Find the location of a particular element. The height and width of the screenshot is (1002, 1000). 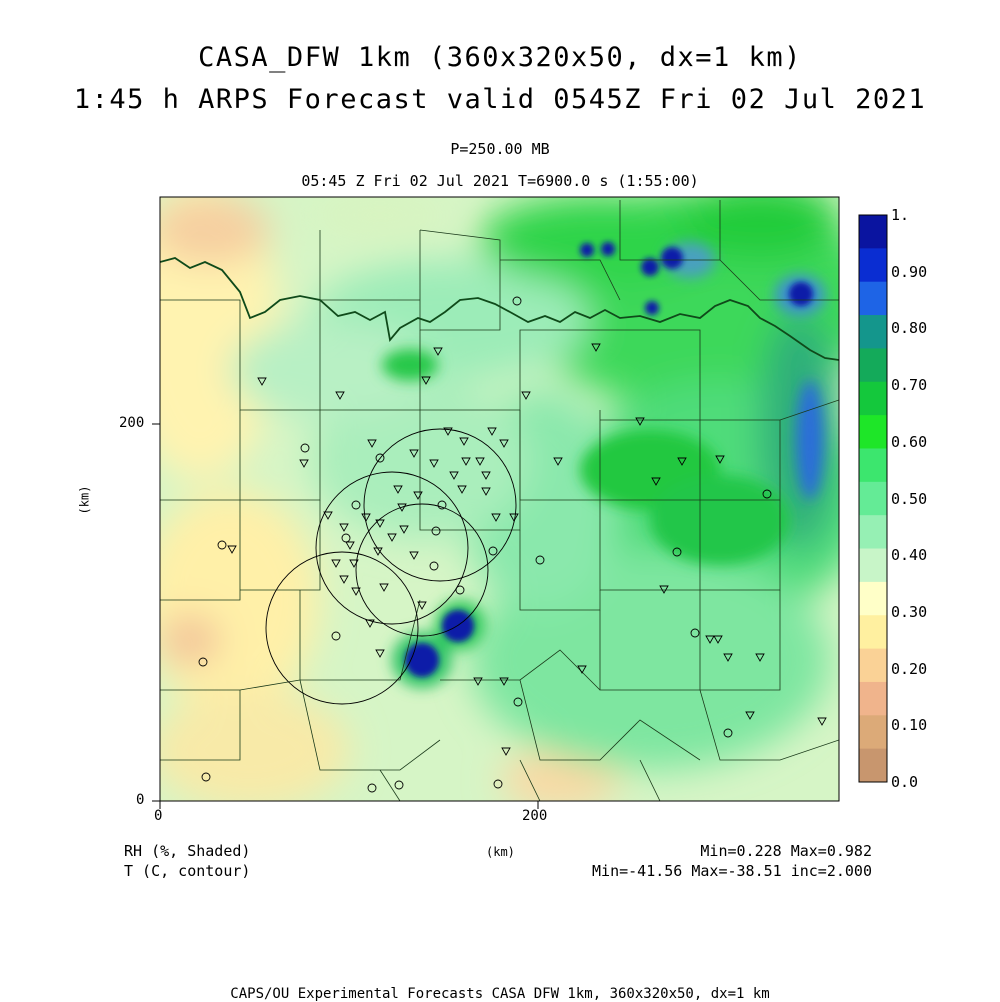

colorbar-label: 0.50 is located at coordinates (909, 498).